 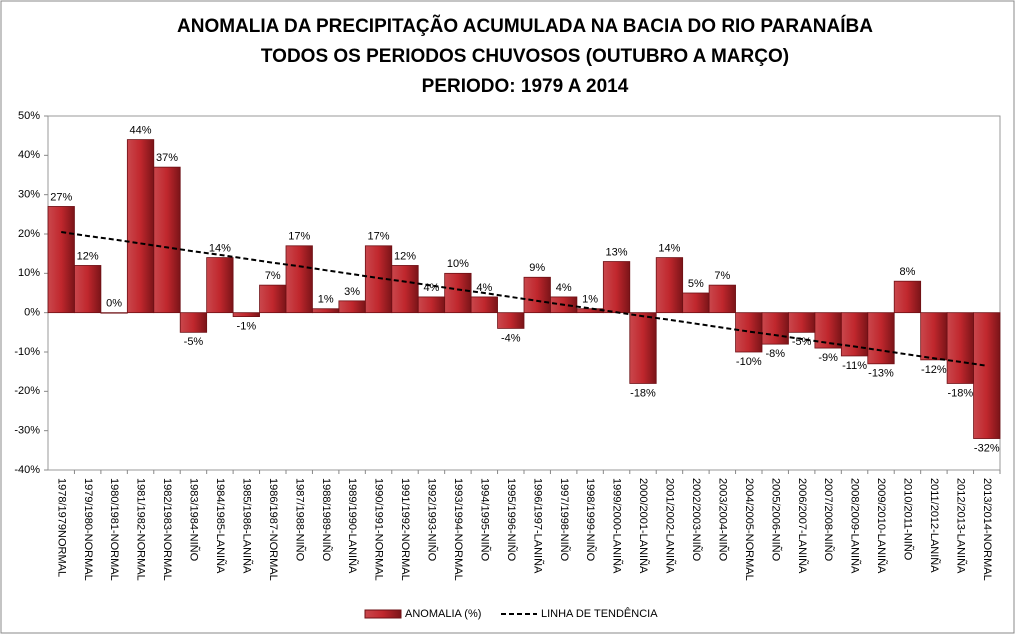 What do you see at coordinates (379, 529) in the screenshot?
I see `x-tick-label: 1990/1991-NORMAL` at bounding box center [379, 529].